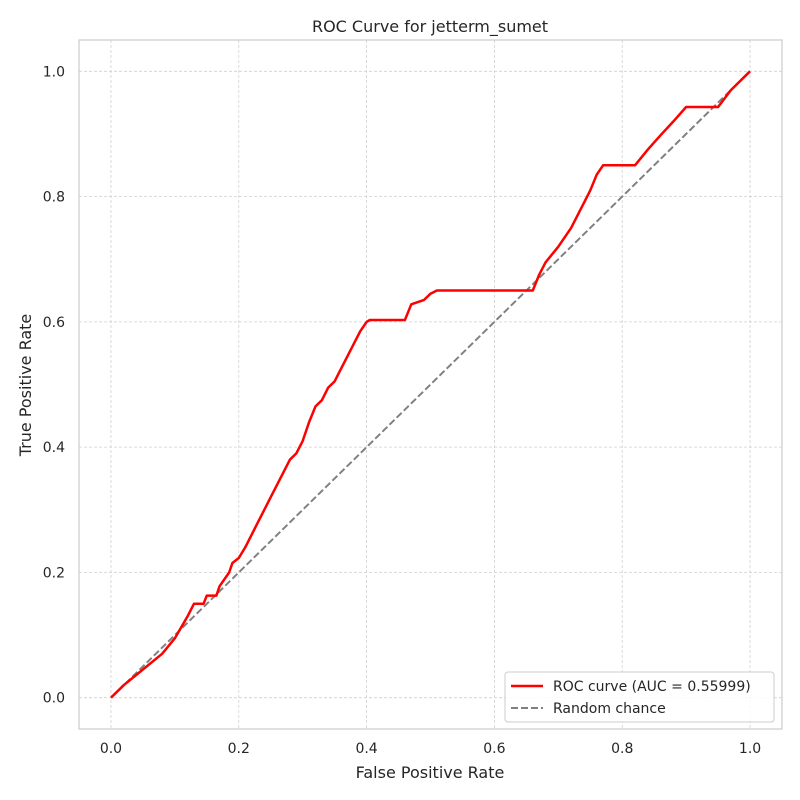  What do you see at coordinates (54, 573) in the screenshot?
I see `y-tick-label: 0.2` at bounding box center [54, 573].